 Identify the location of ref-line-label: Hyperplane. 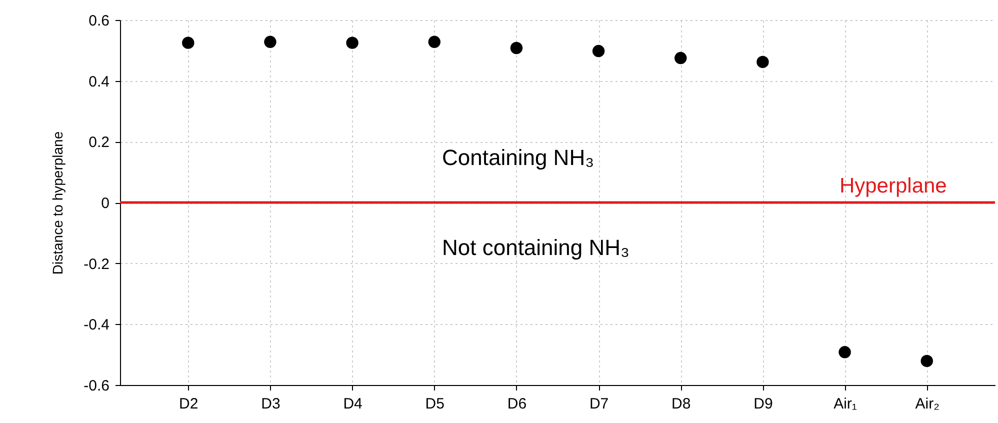
(893, 186).